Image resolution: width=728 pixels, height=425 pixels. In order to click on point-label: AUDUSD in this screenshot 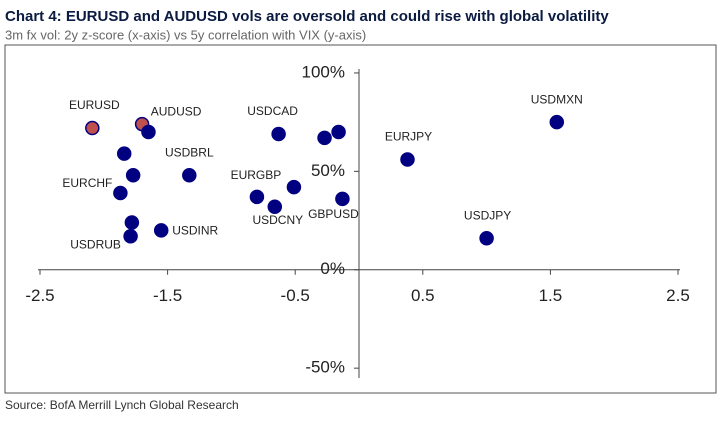, I will do `click(176, 111)`.